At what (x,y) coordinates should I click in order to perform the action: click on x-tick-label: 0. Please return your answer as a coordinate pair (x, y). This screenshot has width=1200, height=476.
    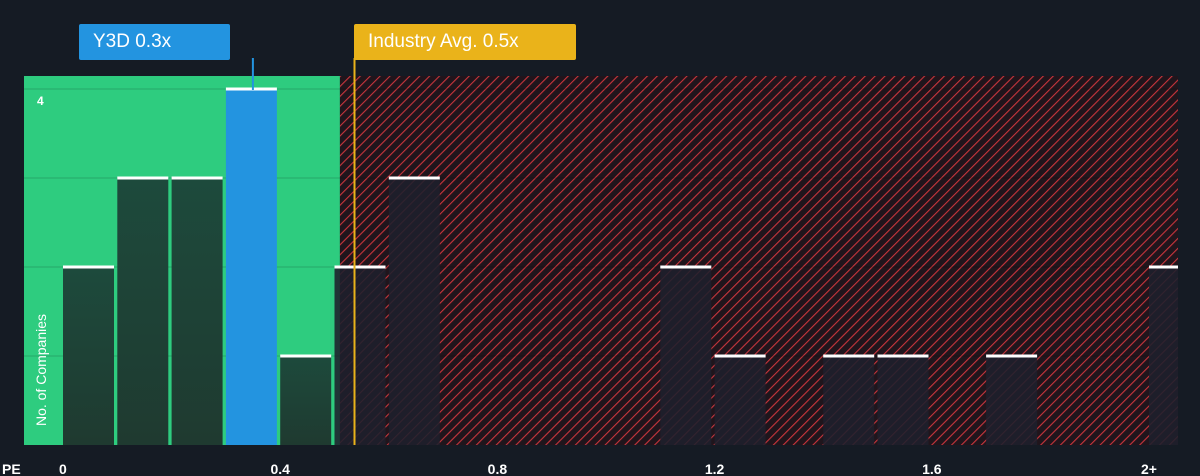
    Looking at the image, I should click on (63, 468).